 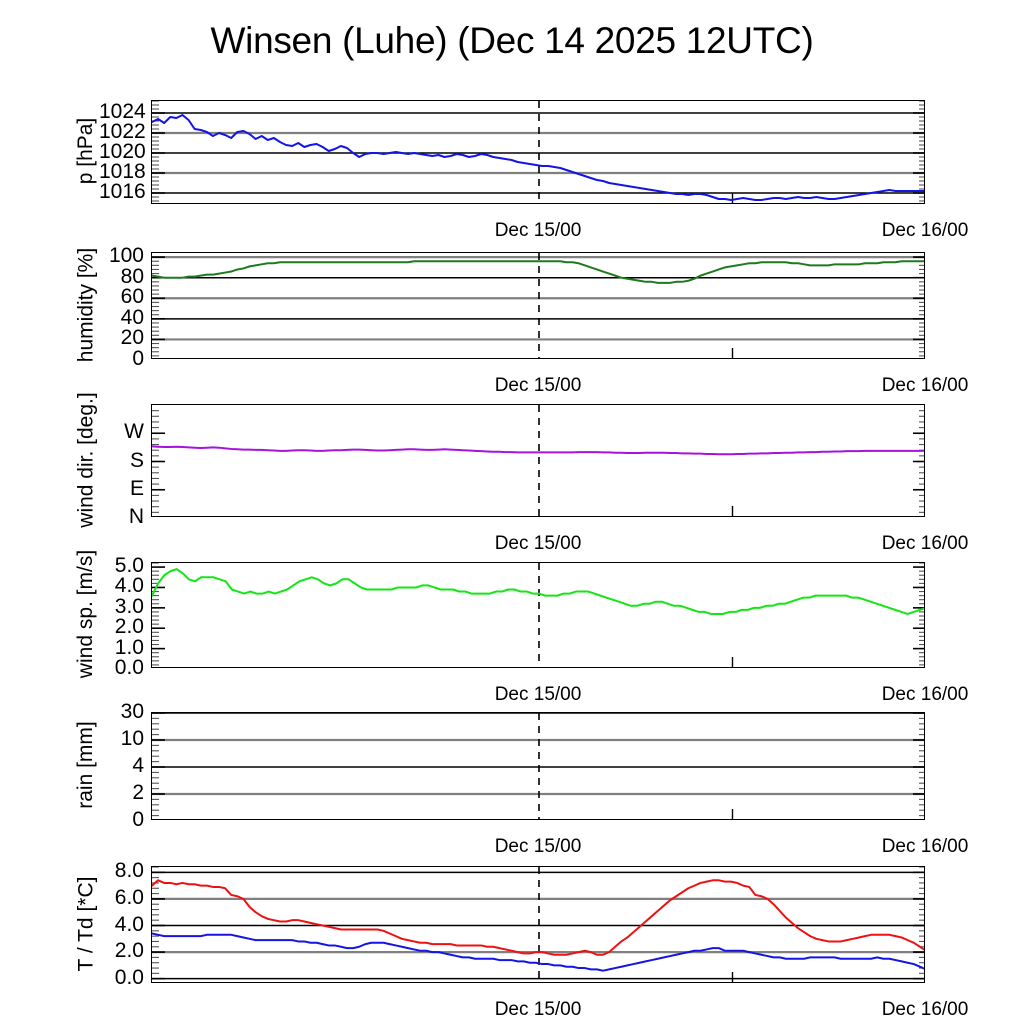 What do you see at coordinates (129, 897) in the screenshot?
I see `y-tick-temperature_dewpoint-3: 6.0` at bounding box center [129, 897].